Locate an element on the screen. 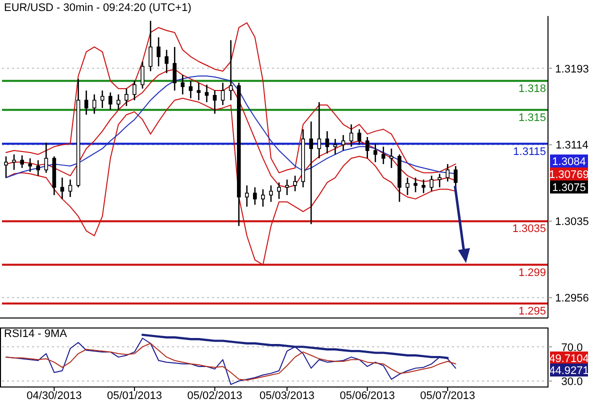 The width and height of the screenshot is (590, 400). y-tick-label: 1.3035 is located at coordinates (572, 222).